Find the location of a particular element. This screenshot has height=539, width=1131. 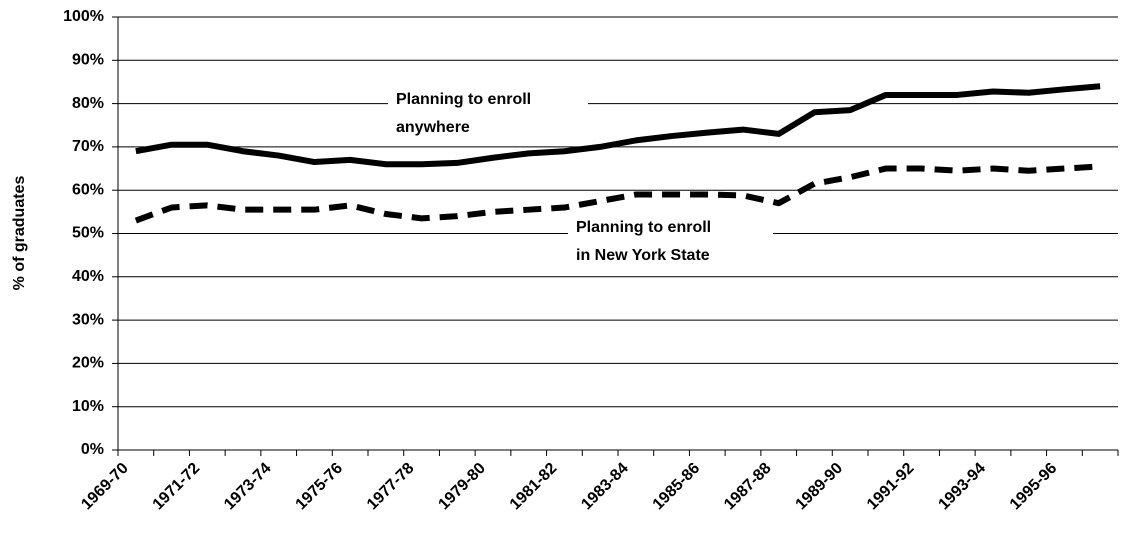

x-tick-label: 1979-80 is located at coordinates (462, 487).